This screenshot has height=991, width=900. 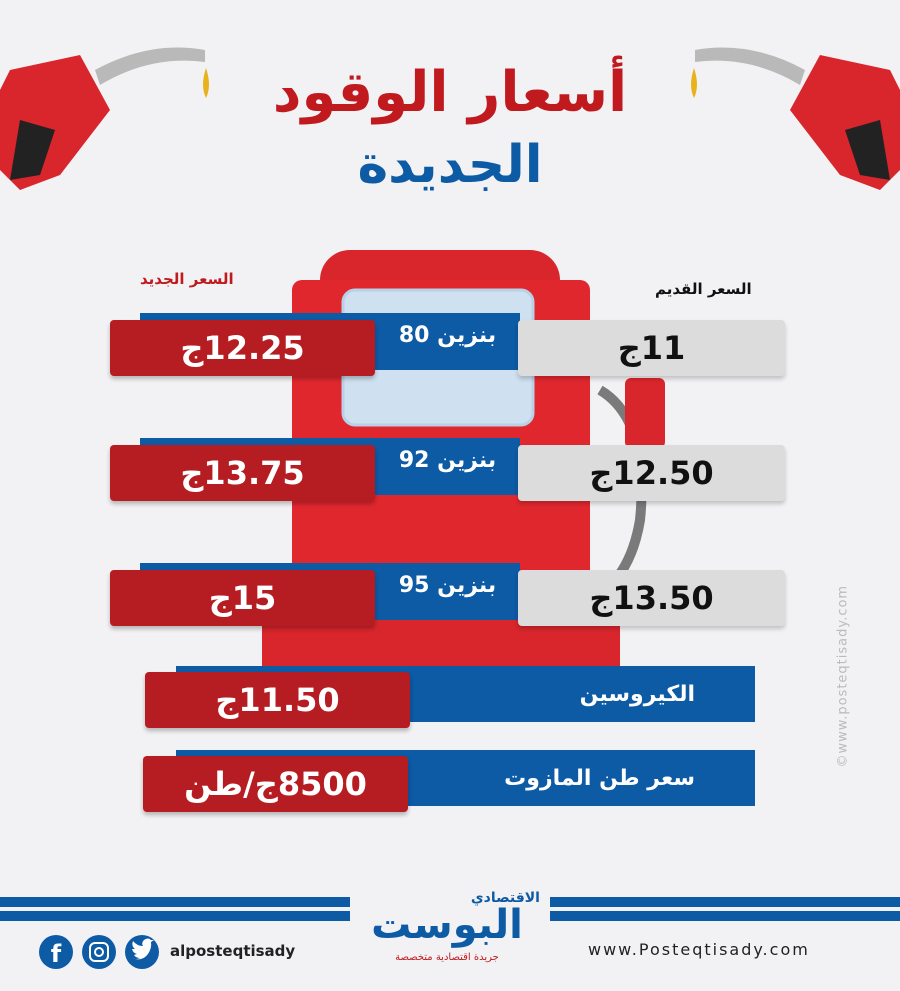 What do you see at coordinates (187, 279) in the screenshot?
I see `new-price-header: السعر الجديد` at bounding box center [187, 279].